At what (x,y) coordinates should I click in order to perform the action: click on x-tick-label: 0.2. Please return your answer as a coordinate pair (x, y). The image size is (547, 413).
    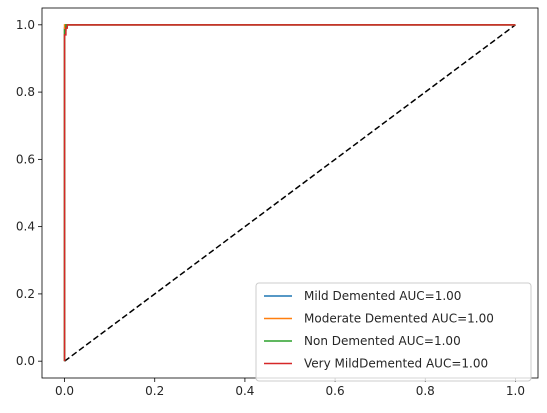
    Looking at the image, I should click on (154, 391).